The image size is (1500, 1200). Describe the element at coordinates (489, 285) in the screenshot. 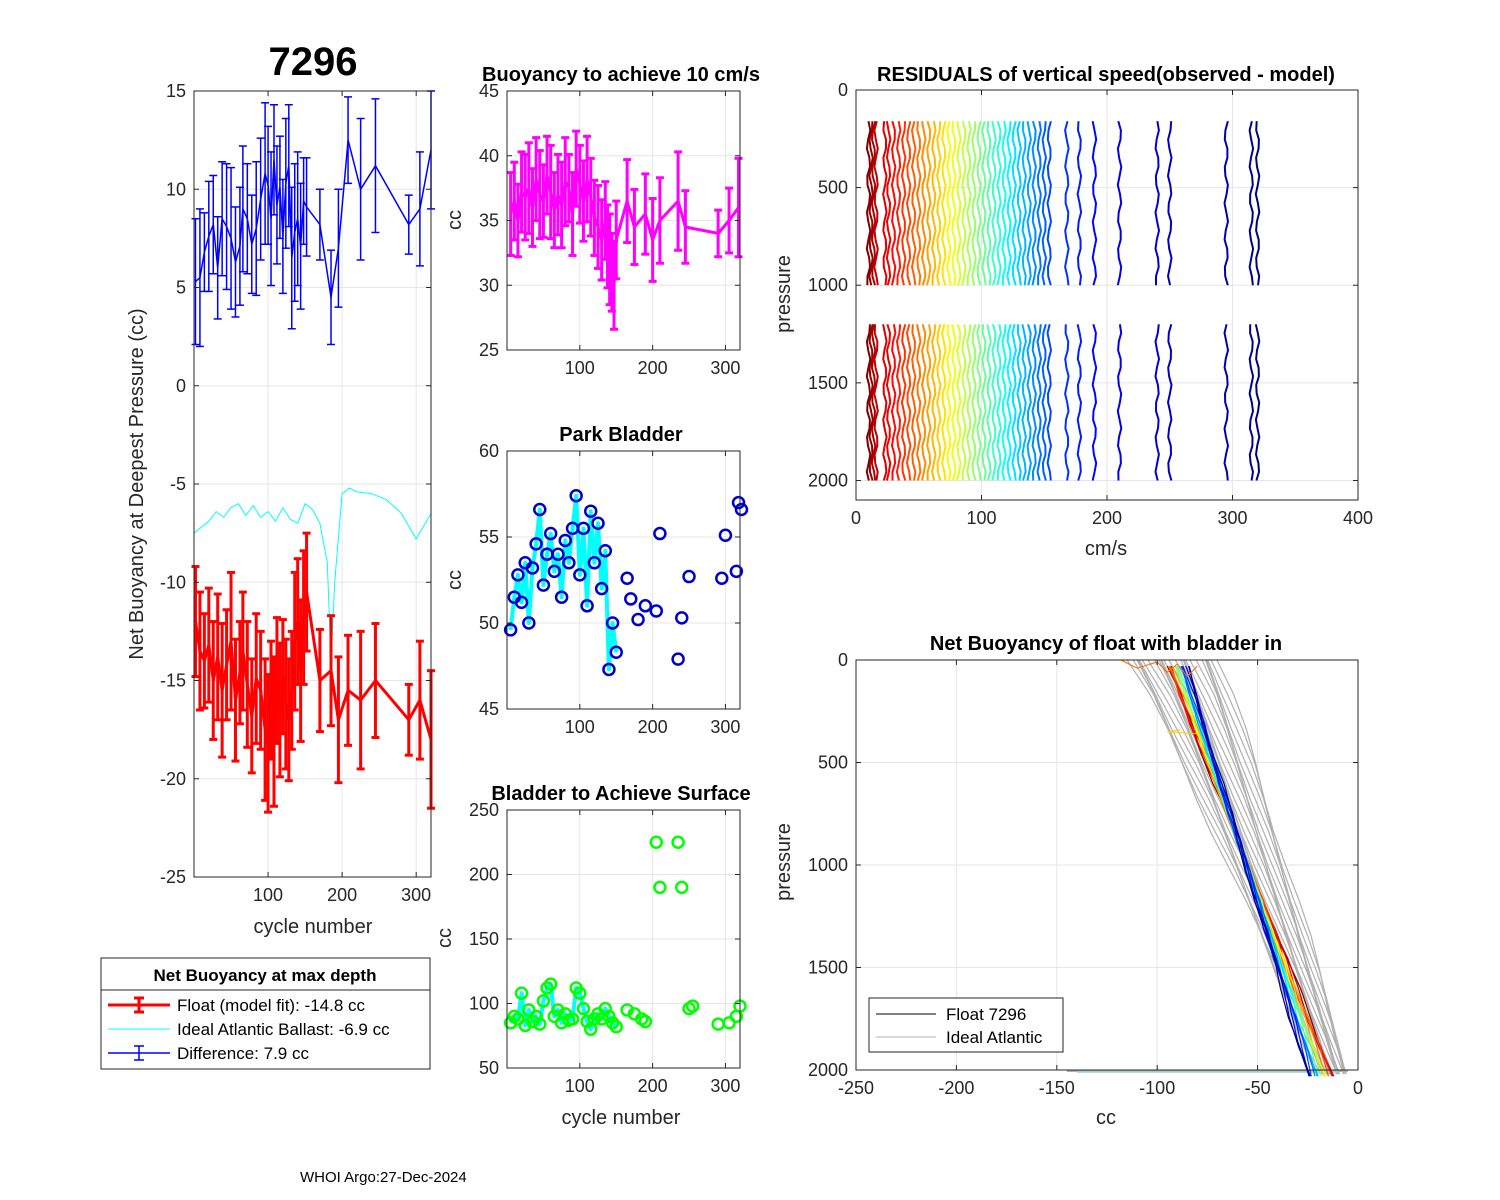

I see `y-tick-label: 30` at that location.